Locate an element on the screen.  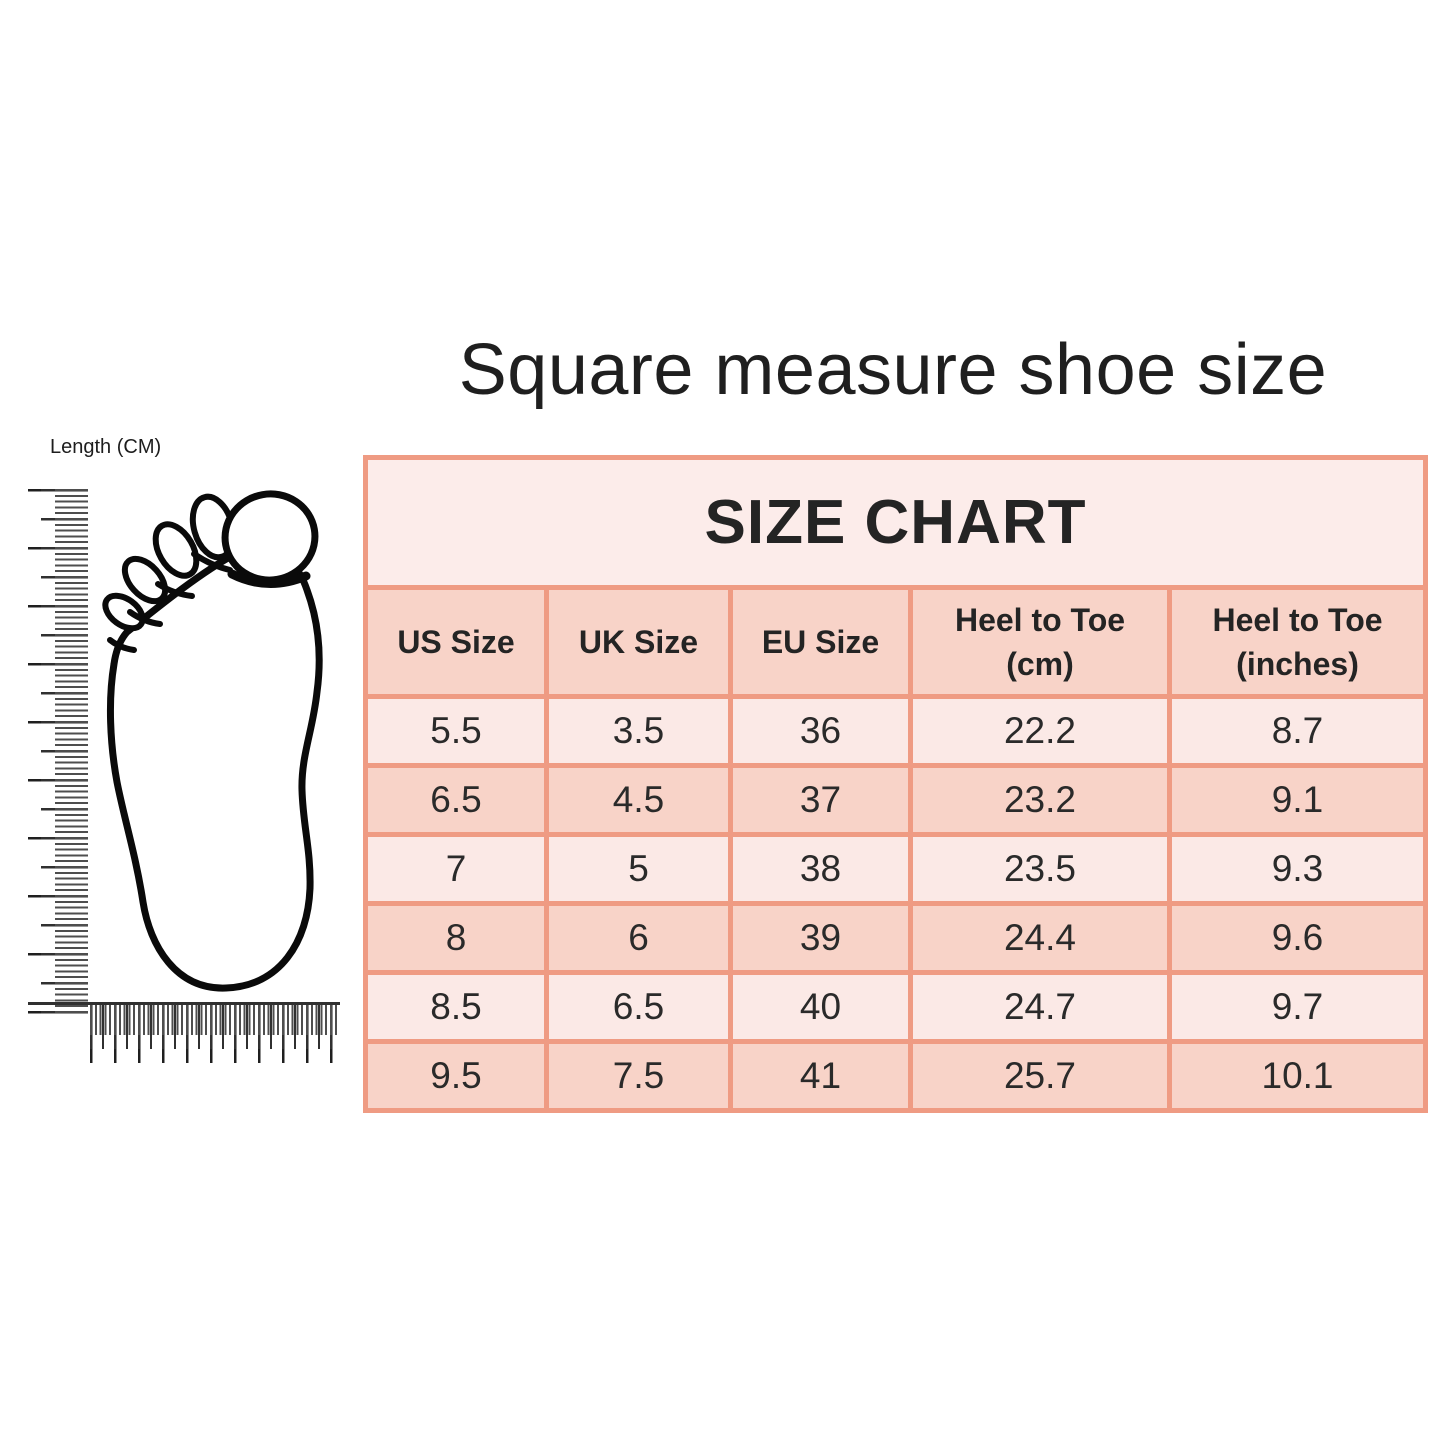
table-row: 8.5 6.5 40 24.7 9.7 is located at coordinates (896, 1007).